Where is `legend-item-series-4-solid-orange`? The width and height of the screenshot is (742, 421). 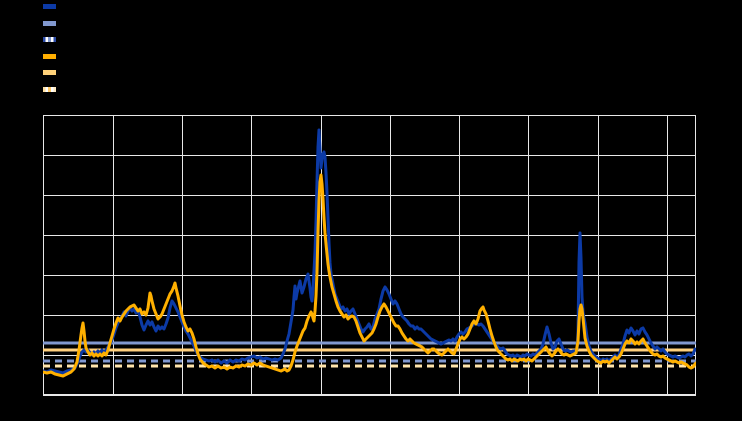 legend-item-series-4-solid-orange is located at coordinates (49, 56).